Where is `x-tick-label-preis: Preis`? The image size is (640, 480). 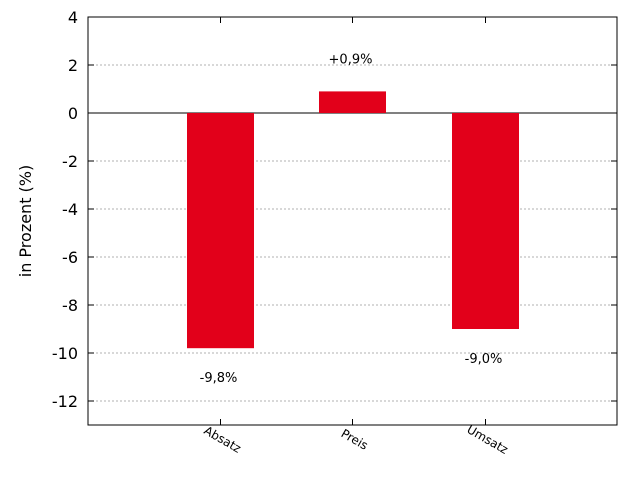
x-tick-label-preis: Preis is located at coordinates (355, 439).